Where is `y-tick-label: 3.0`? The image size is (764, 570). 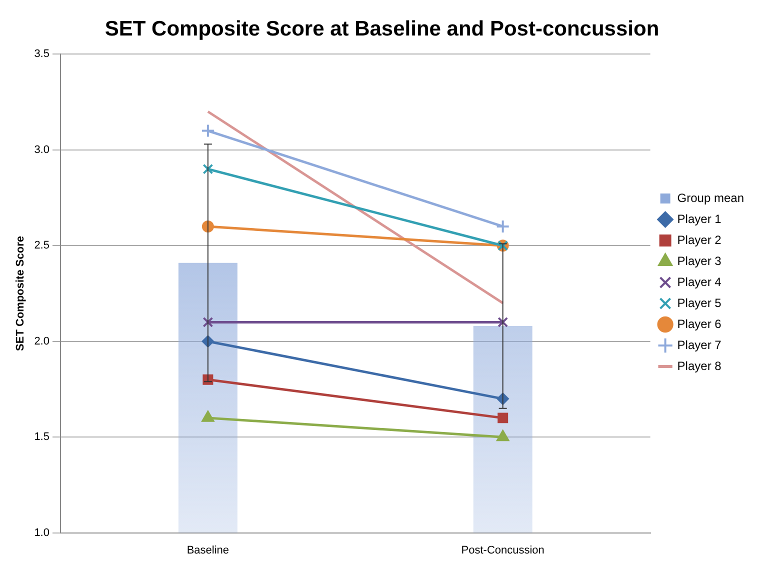 y-tick-label: 3.0 is located at coordinates (42, 150).